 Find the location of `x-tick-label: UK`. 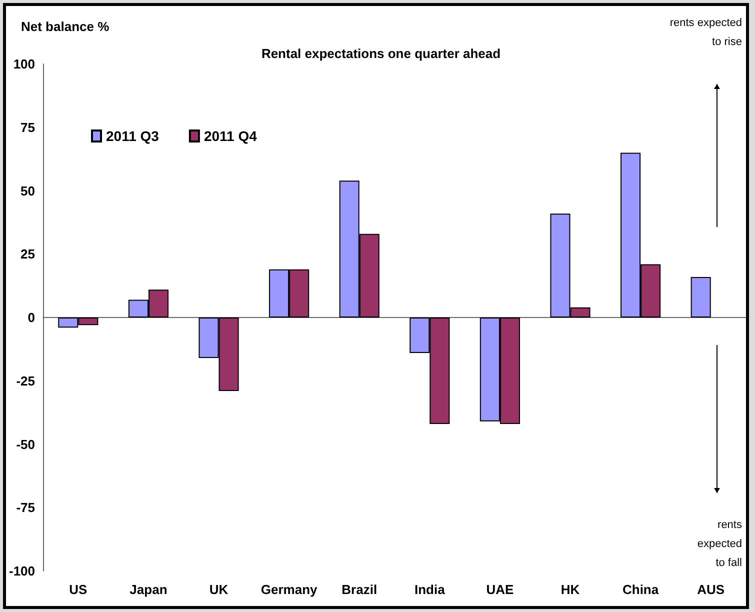

x-tick-label: UK is located at coordinates (219, 589).